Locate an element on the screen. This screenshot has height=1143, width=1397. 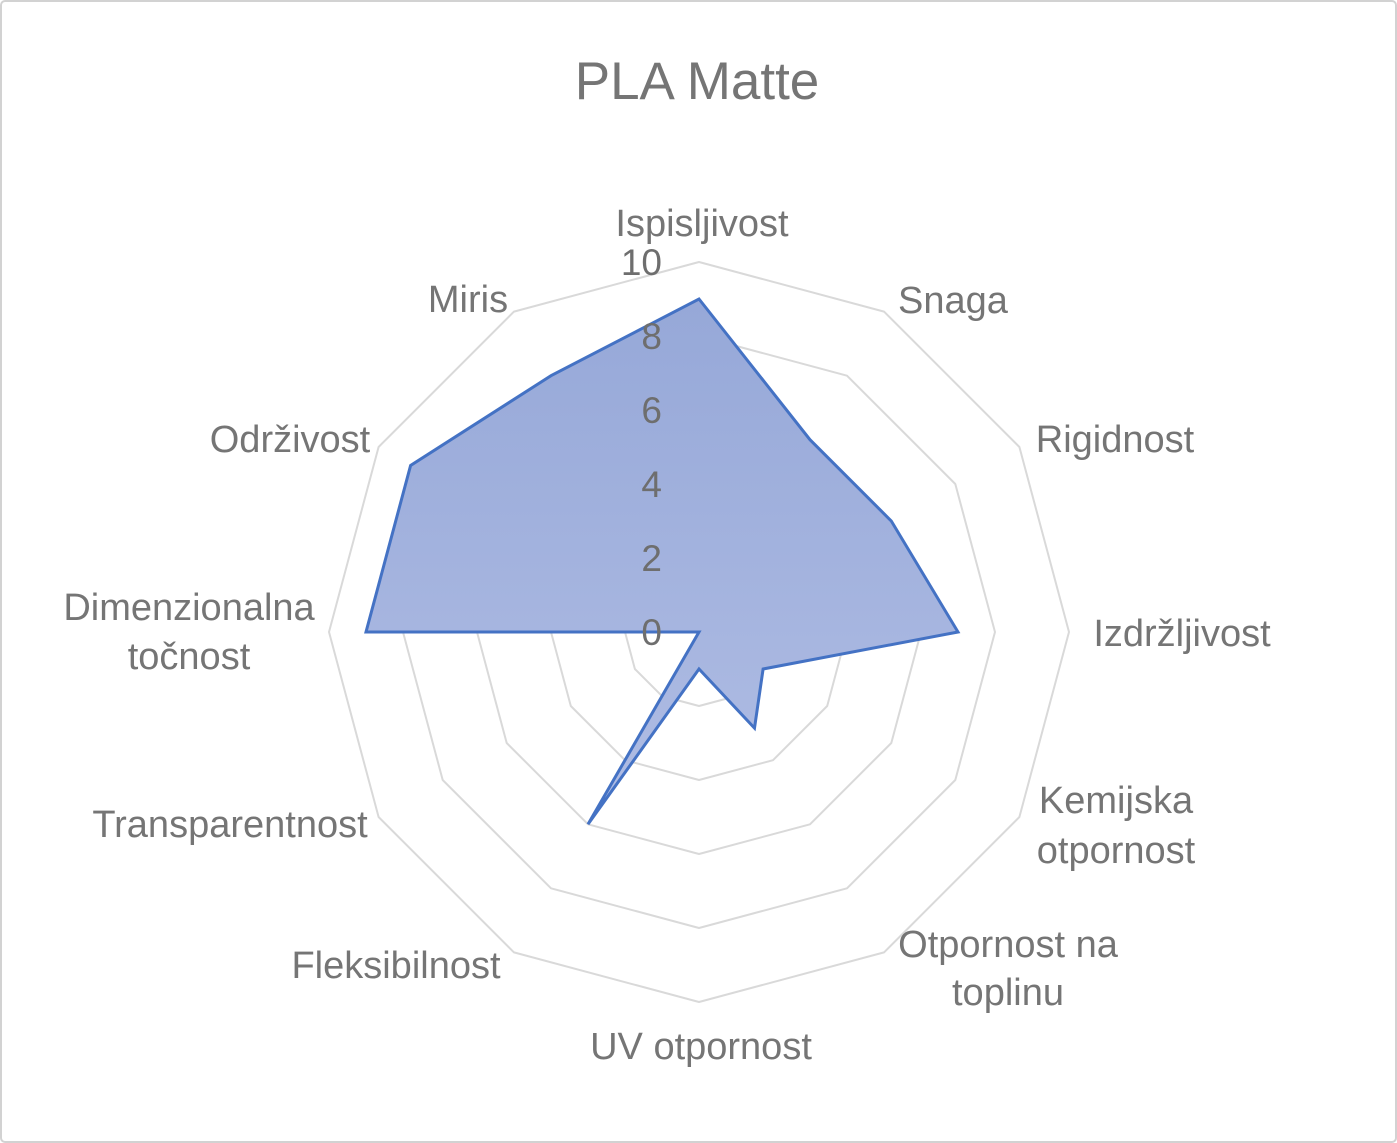
axis-label-odrzivost: Održivost is located at coordinates (290, 440).